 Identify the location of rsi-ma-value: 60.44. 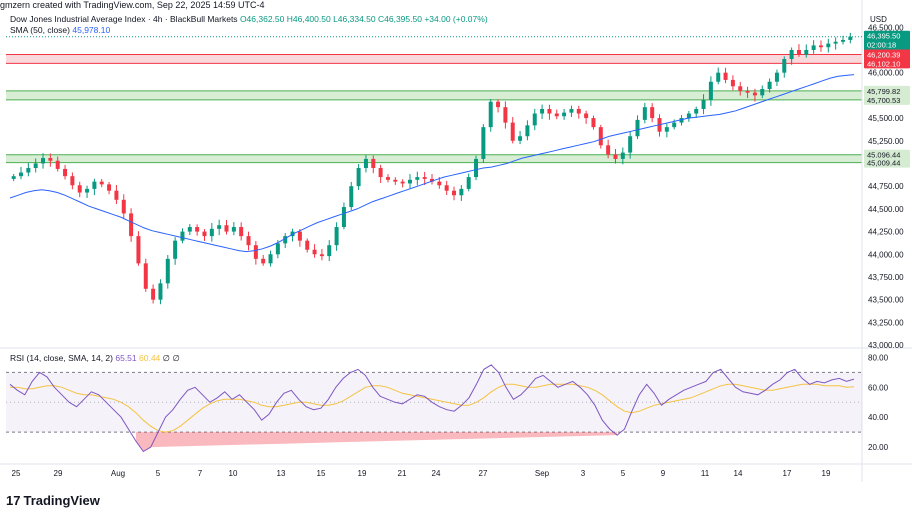
(150, 358).